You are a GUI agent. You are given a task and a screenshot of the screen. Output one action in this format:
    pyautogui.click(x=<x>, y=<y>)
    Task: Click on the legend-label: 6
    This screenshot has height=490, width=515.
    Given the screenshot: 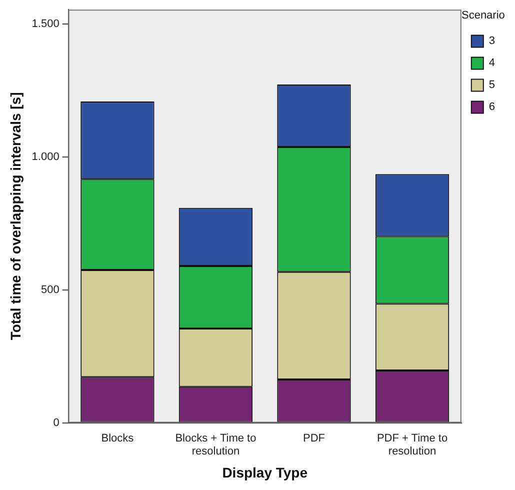 What is the action you would take?
    pyautogui.click(x=492, y=107)
    